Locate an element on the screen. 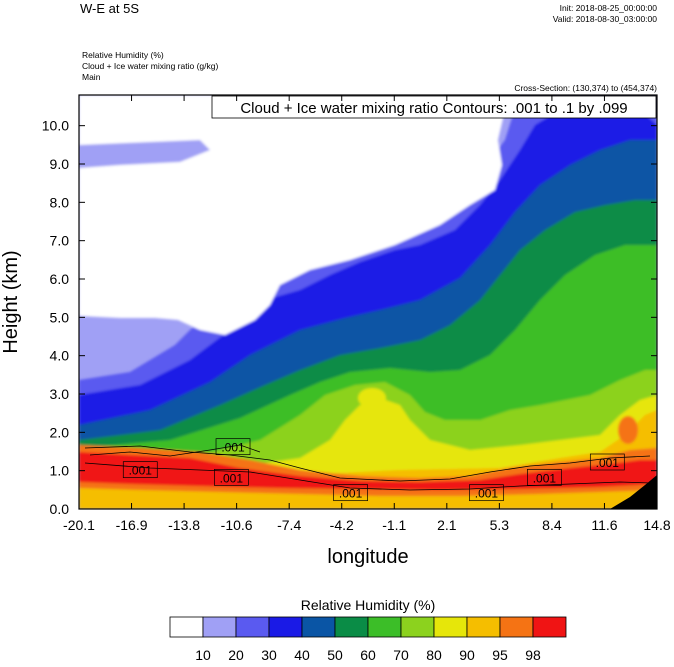  y-tick-label: 10.0 is located at coordinates (55, 126).